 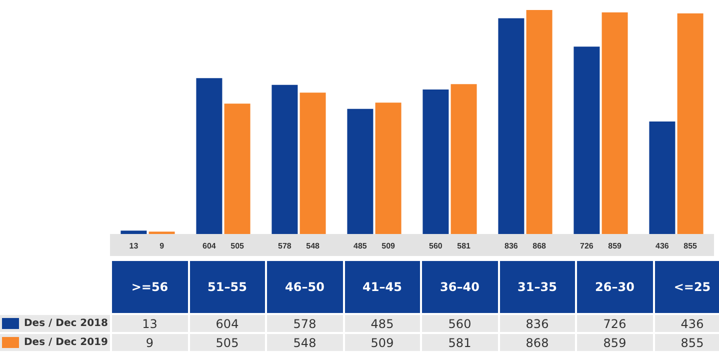 What do you see at coordinates (686, 287) in the screenshot?
I see `x-tick-label: <=25` at bounding box center [686, 287].